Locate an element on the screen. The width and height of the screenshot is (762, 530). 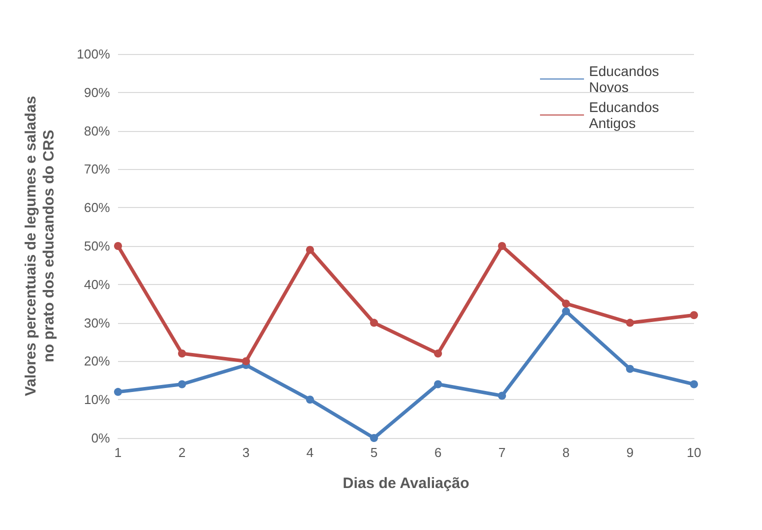
y-tick-label: 40% is located at coordinates (97, 284).